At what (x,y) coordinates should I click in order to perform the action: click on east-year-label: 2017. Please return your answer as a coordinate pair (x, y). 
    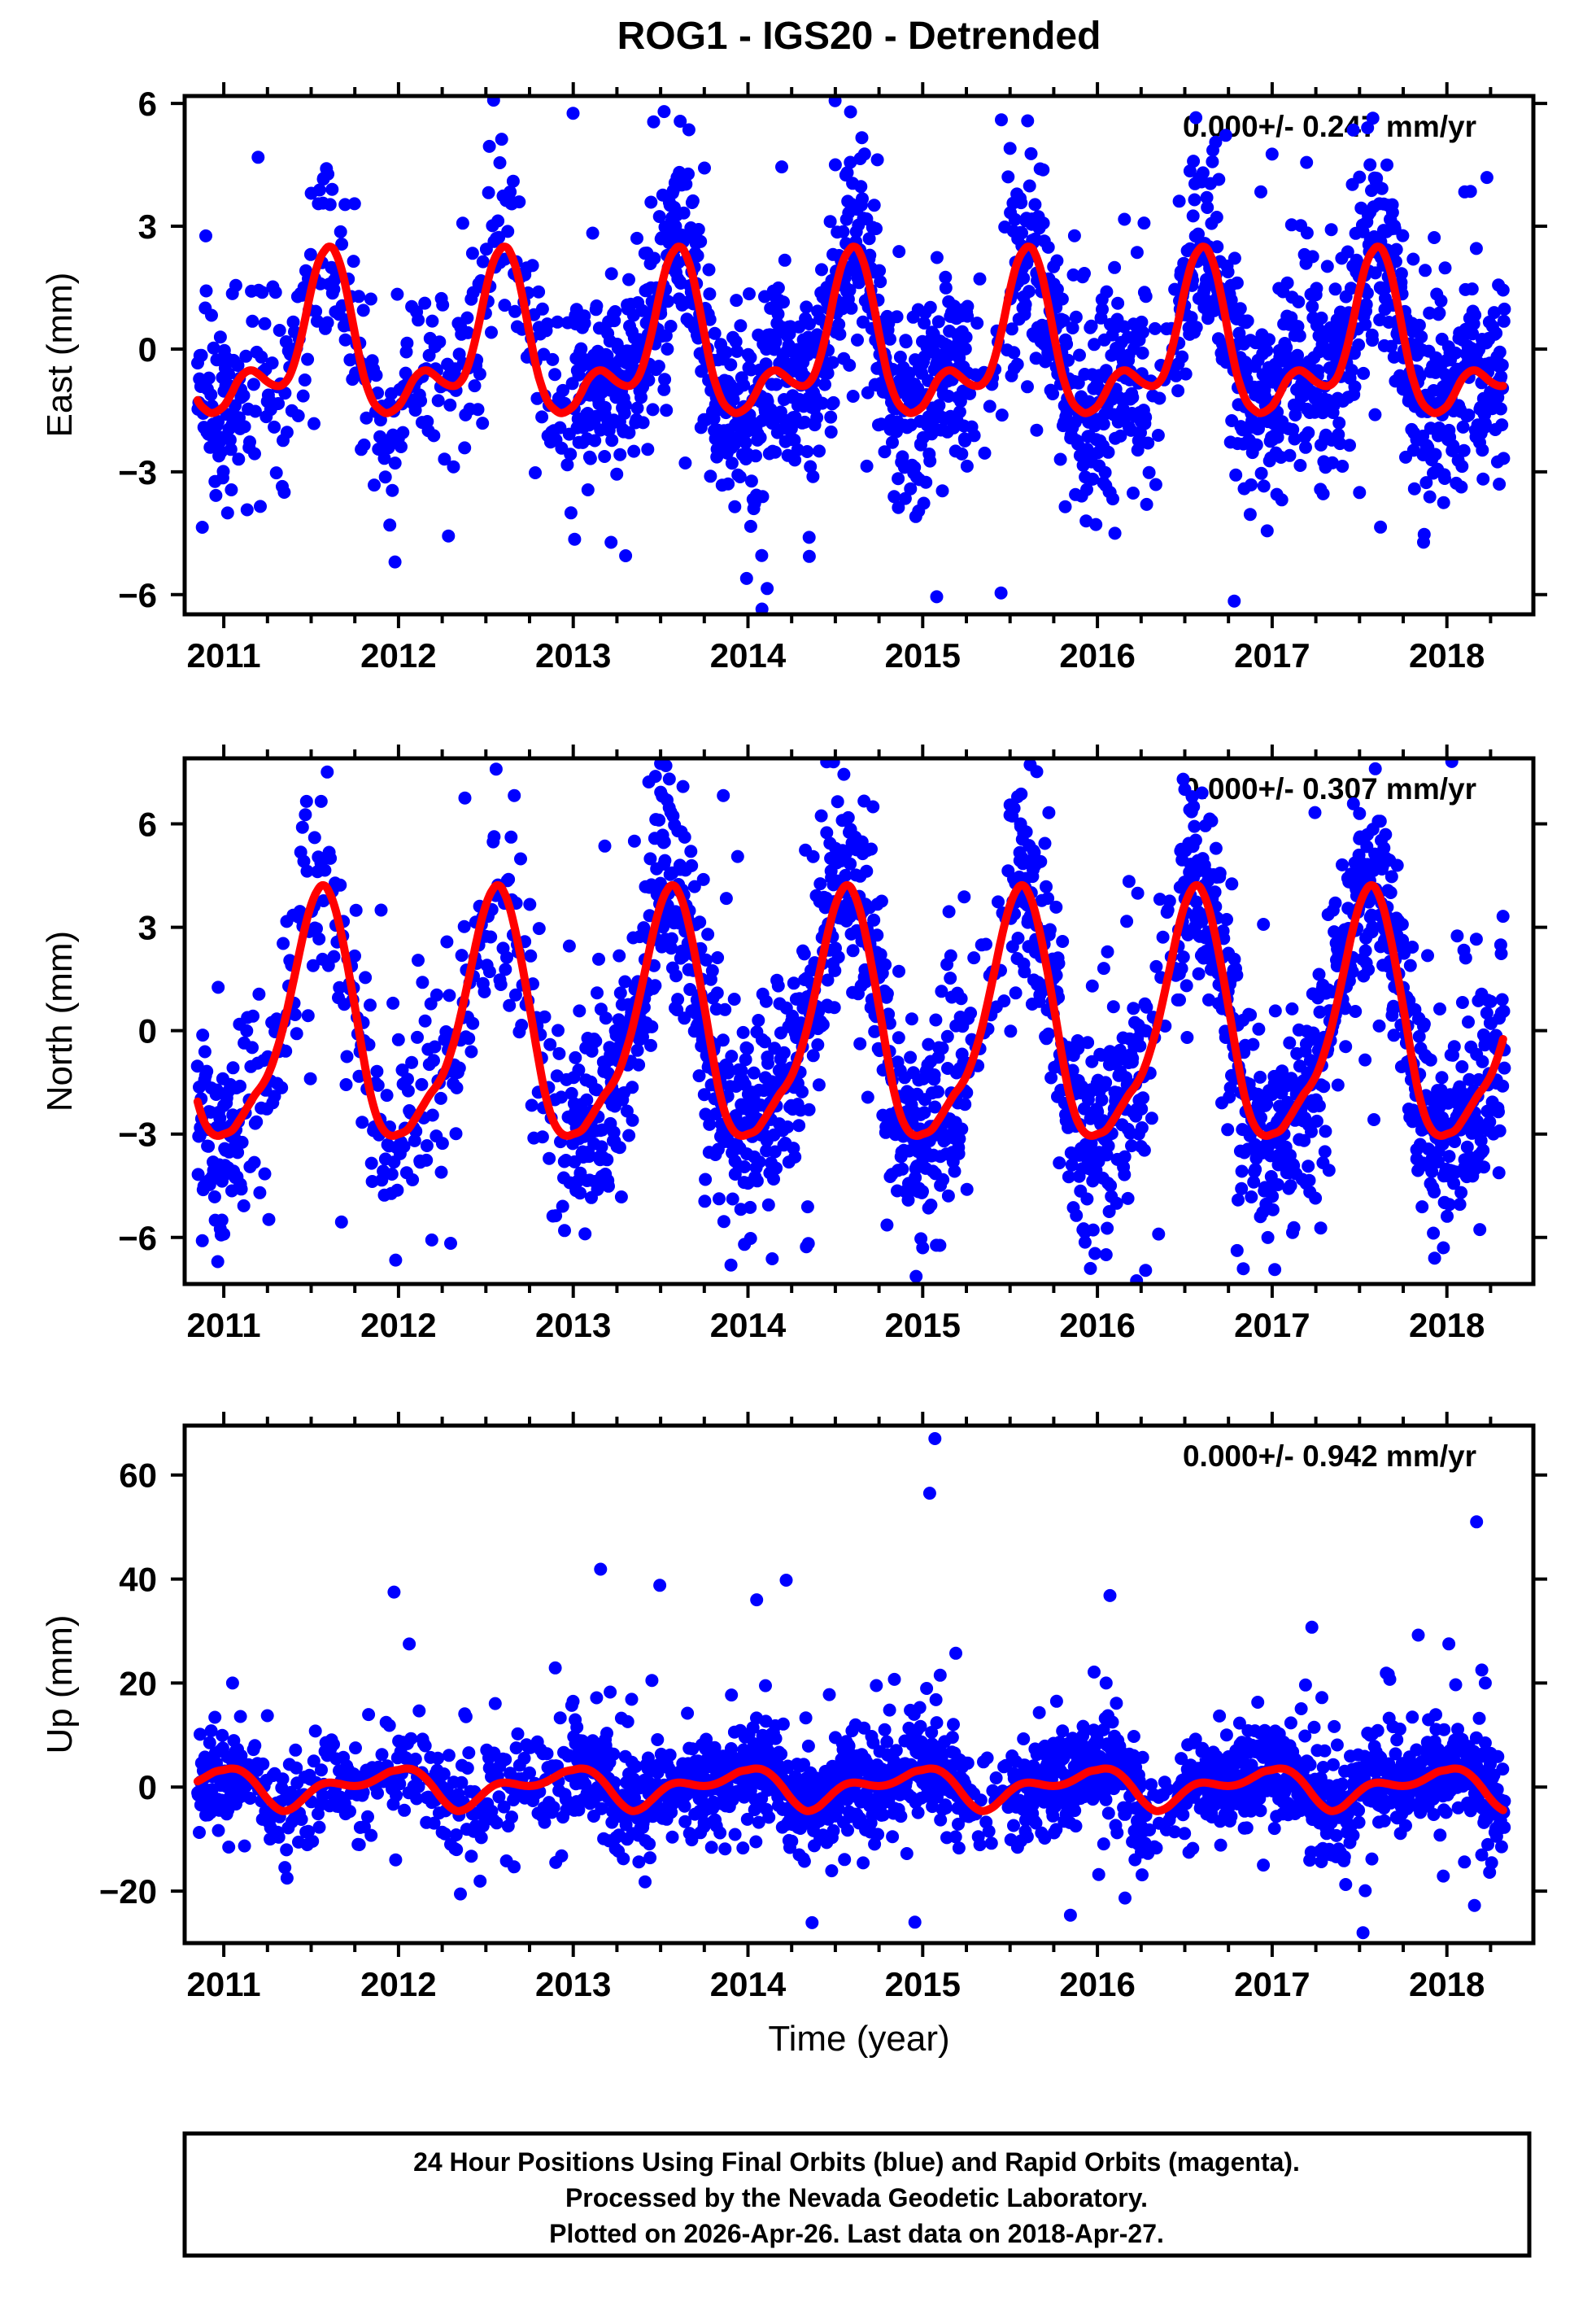
    Looking at the image, I should click on (1272, 655).